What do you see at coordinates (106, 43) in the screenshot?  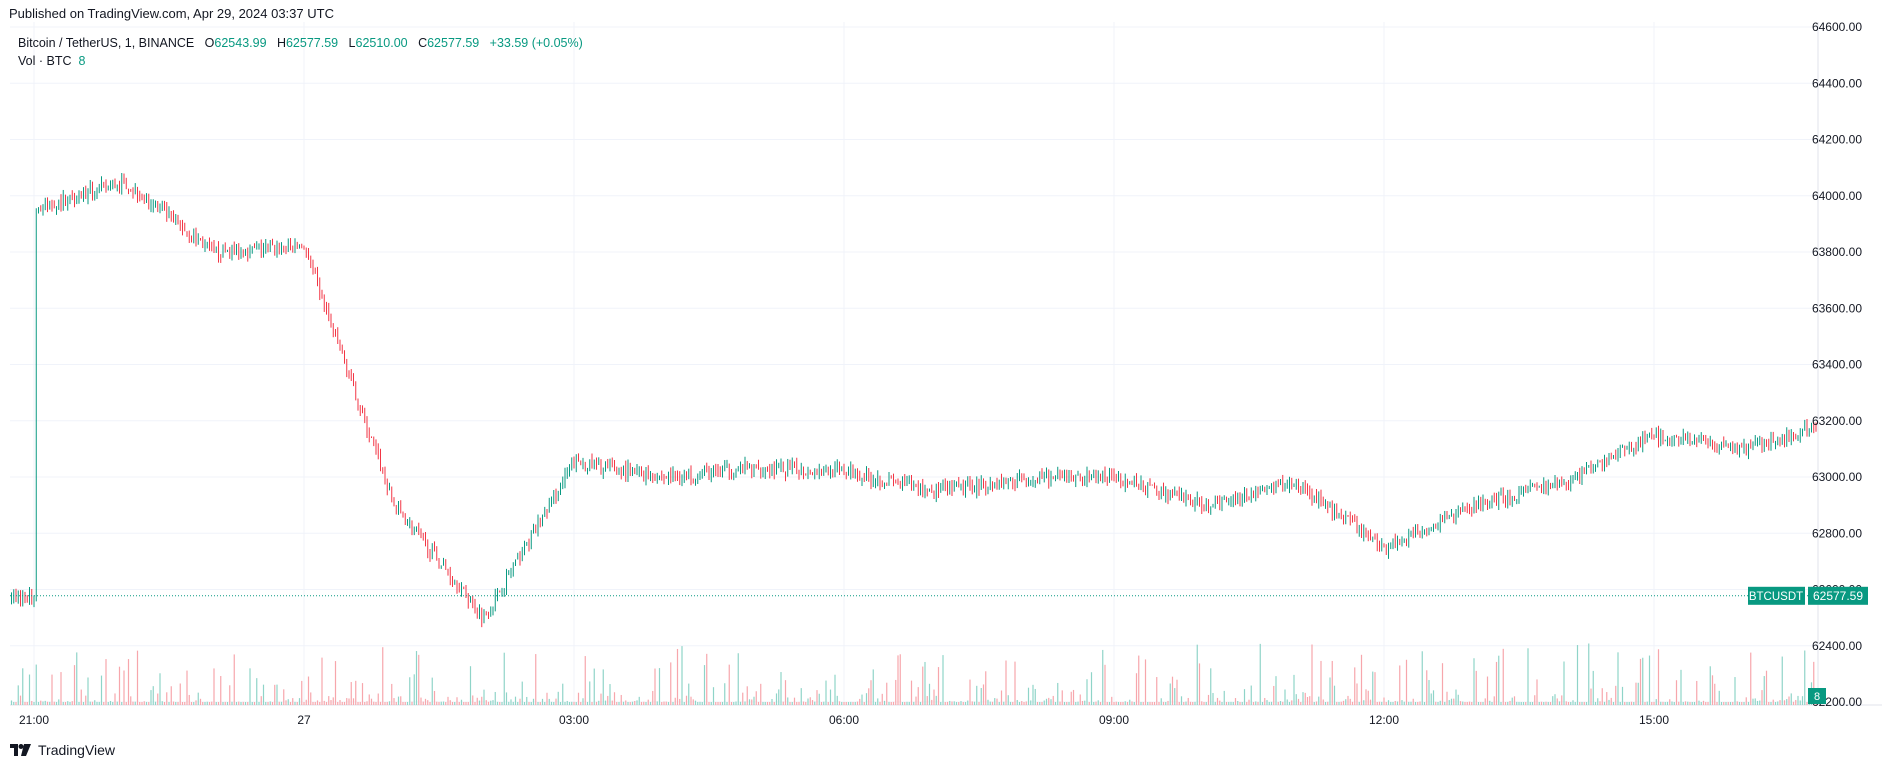 I see `symbol-title: Bitcoin / TetherUS, 1, BINANCE` at bounding box center [106, 43].